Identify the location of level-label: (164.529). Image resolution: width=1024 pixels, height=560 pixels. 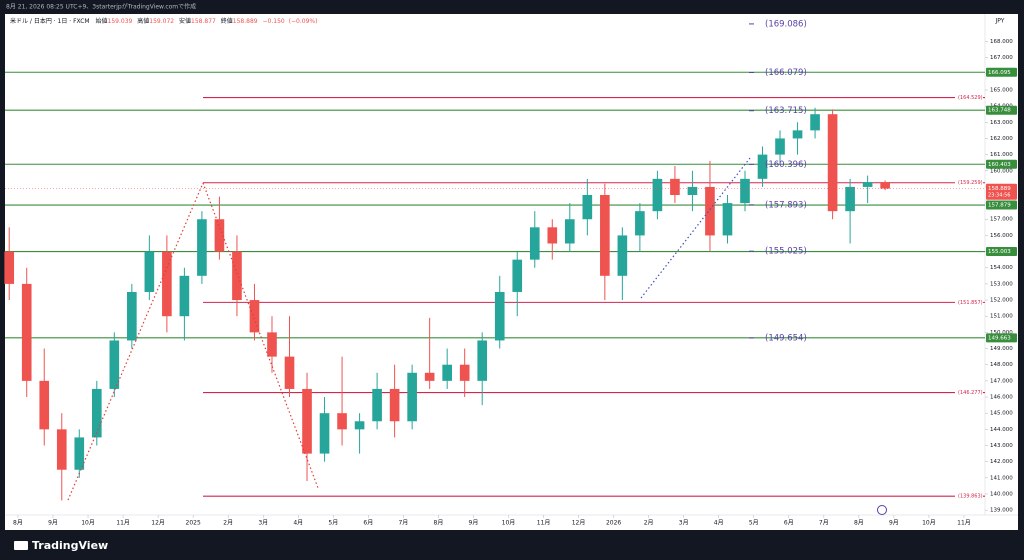
(970, 98).